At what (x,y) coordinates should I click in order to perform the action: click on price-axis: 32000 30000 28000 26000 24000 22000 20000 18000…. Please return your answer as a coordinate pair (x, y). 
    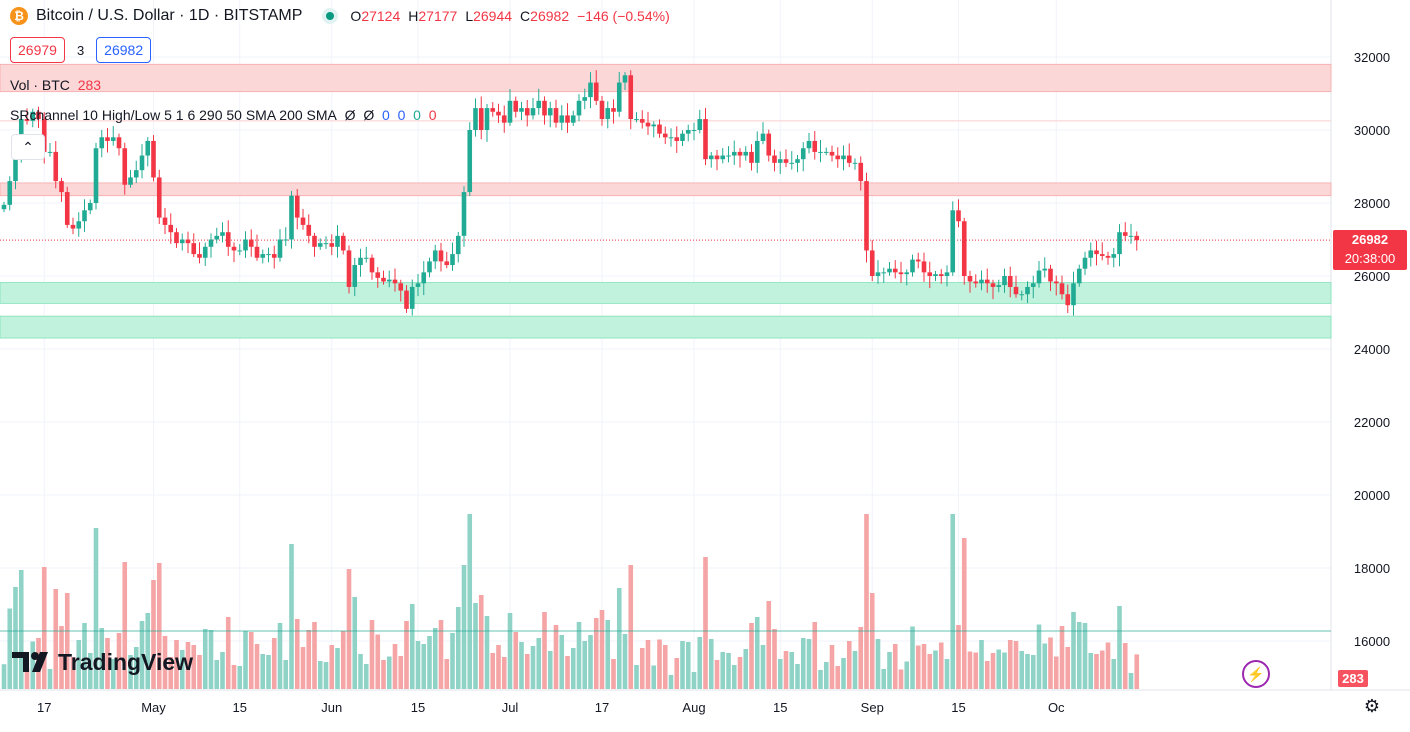
    Looking at the image, I should click on (1372, 349).